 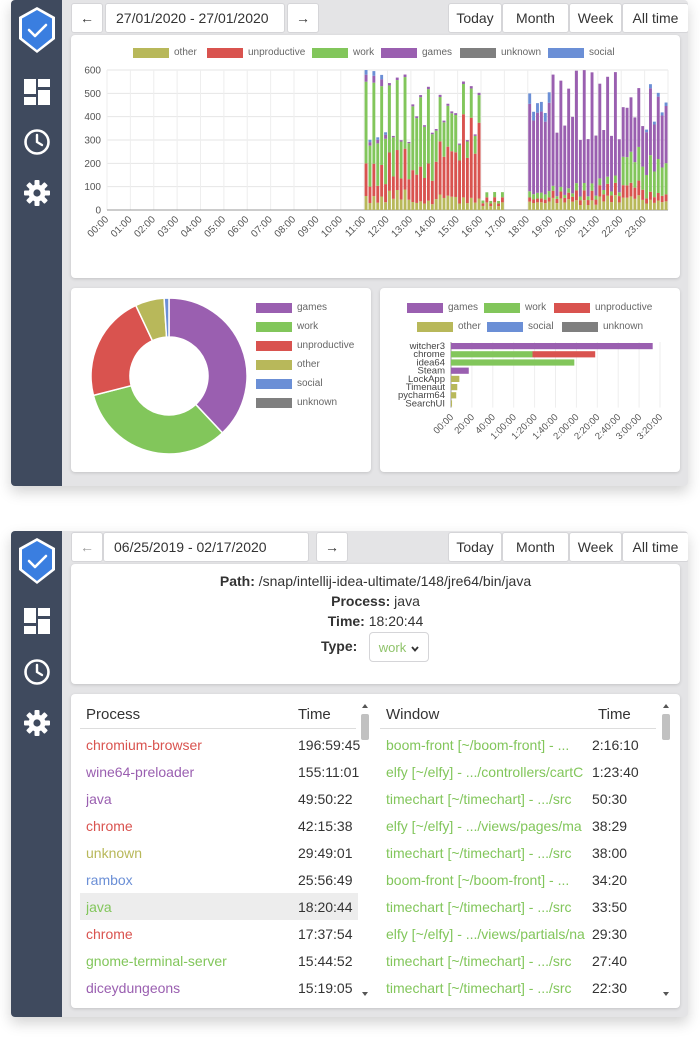 What do you see at coordinates (614, 714) in the screenshot?
I see `window-time-header: Time` at bounding box center [614, 714].